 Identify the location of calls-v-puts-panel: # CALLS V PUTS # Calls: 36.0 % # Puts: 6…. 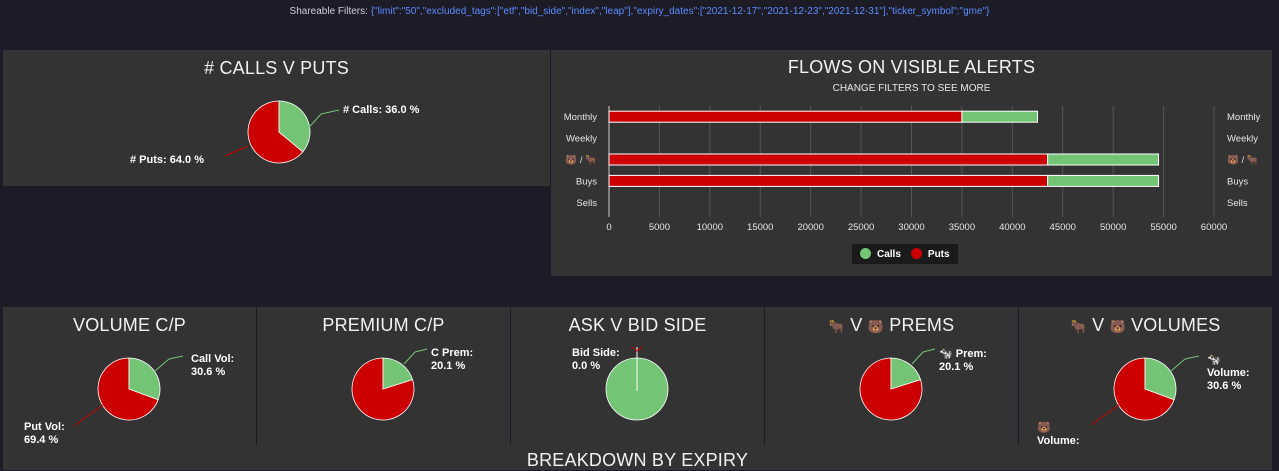
(276, 118).